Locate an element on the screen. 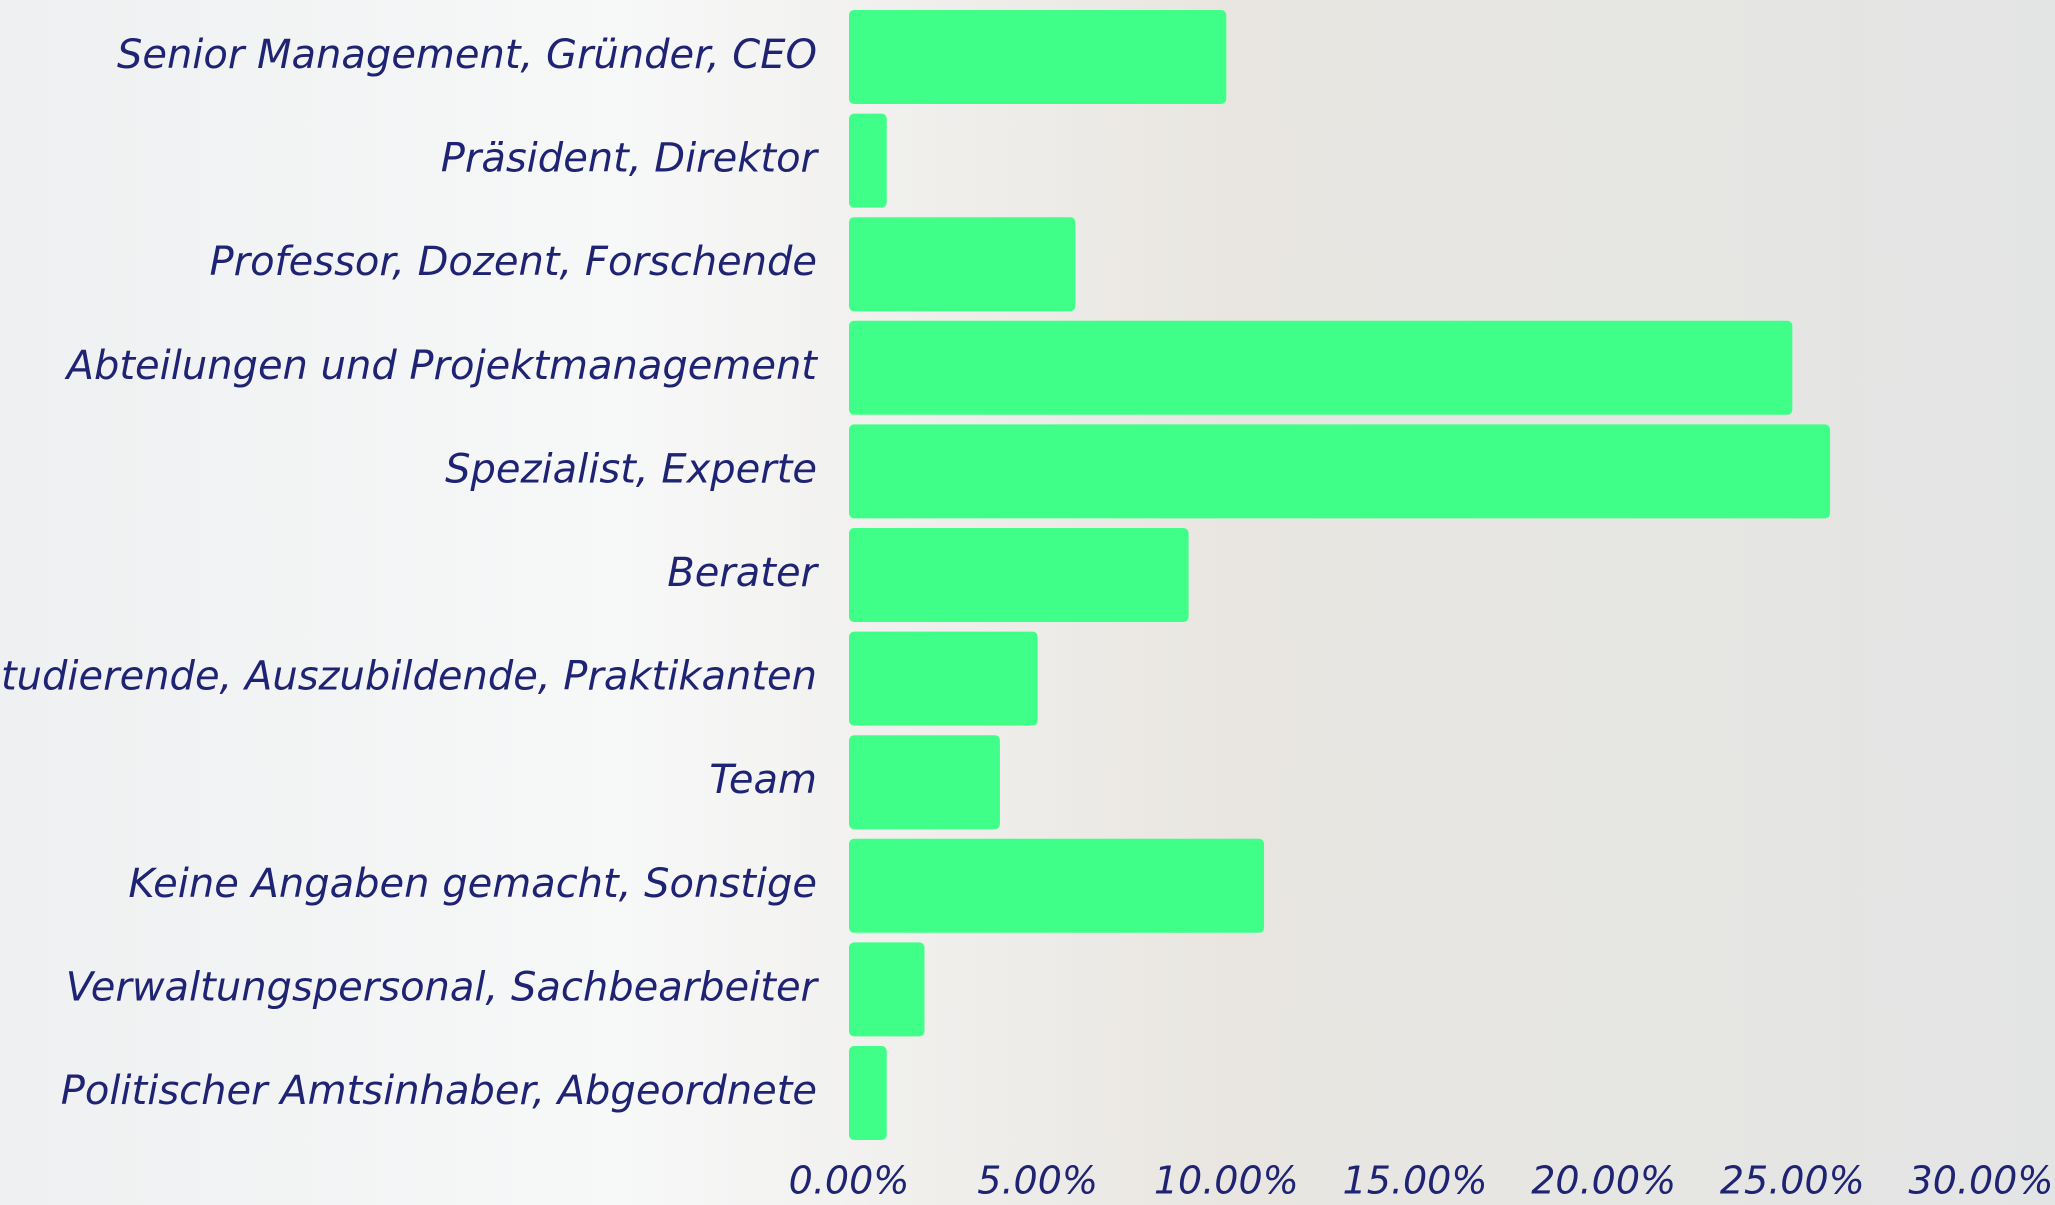 This screenshot has height=1205, width=2055. y-tick-label: Team is located at coordinates (763, 780).